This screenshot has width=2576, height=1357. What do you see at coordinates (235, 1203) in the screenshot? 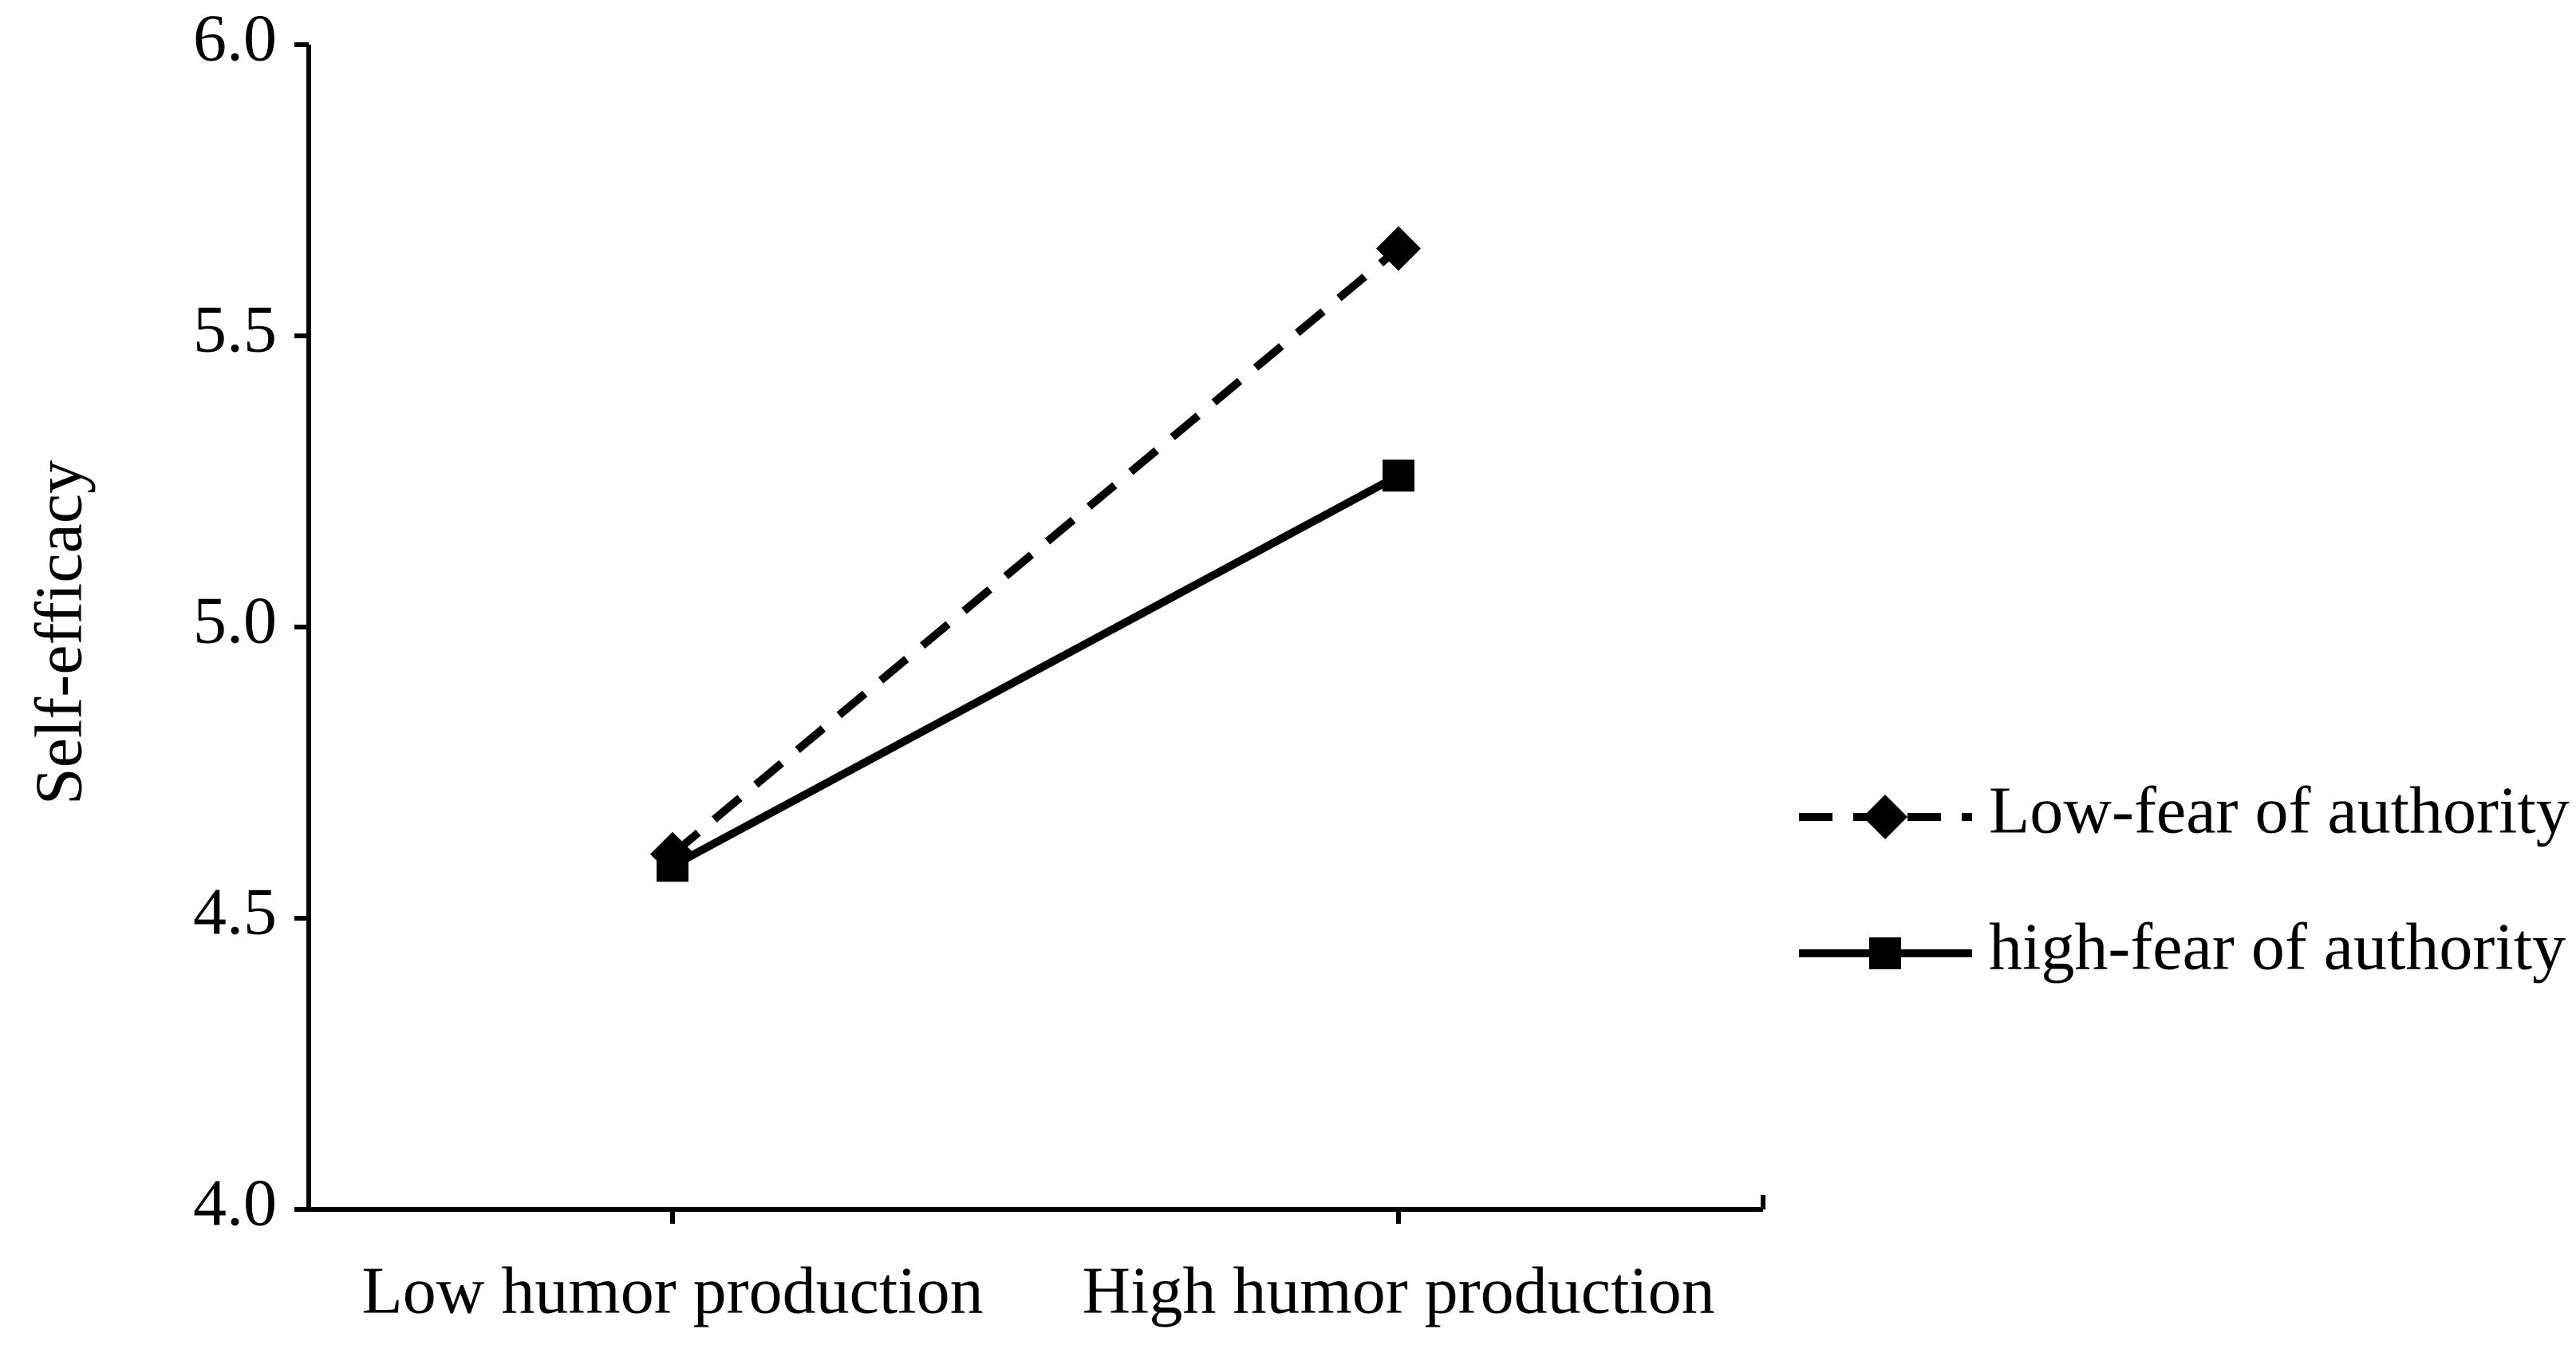
I see `y-tick-label: 4.0` at bounding box center [235, 1203].